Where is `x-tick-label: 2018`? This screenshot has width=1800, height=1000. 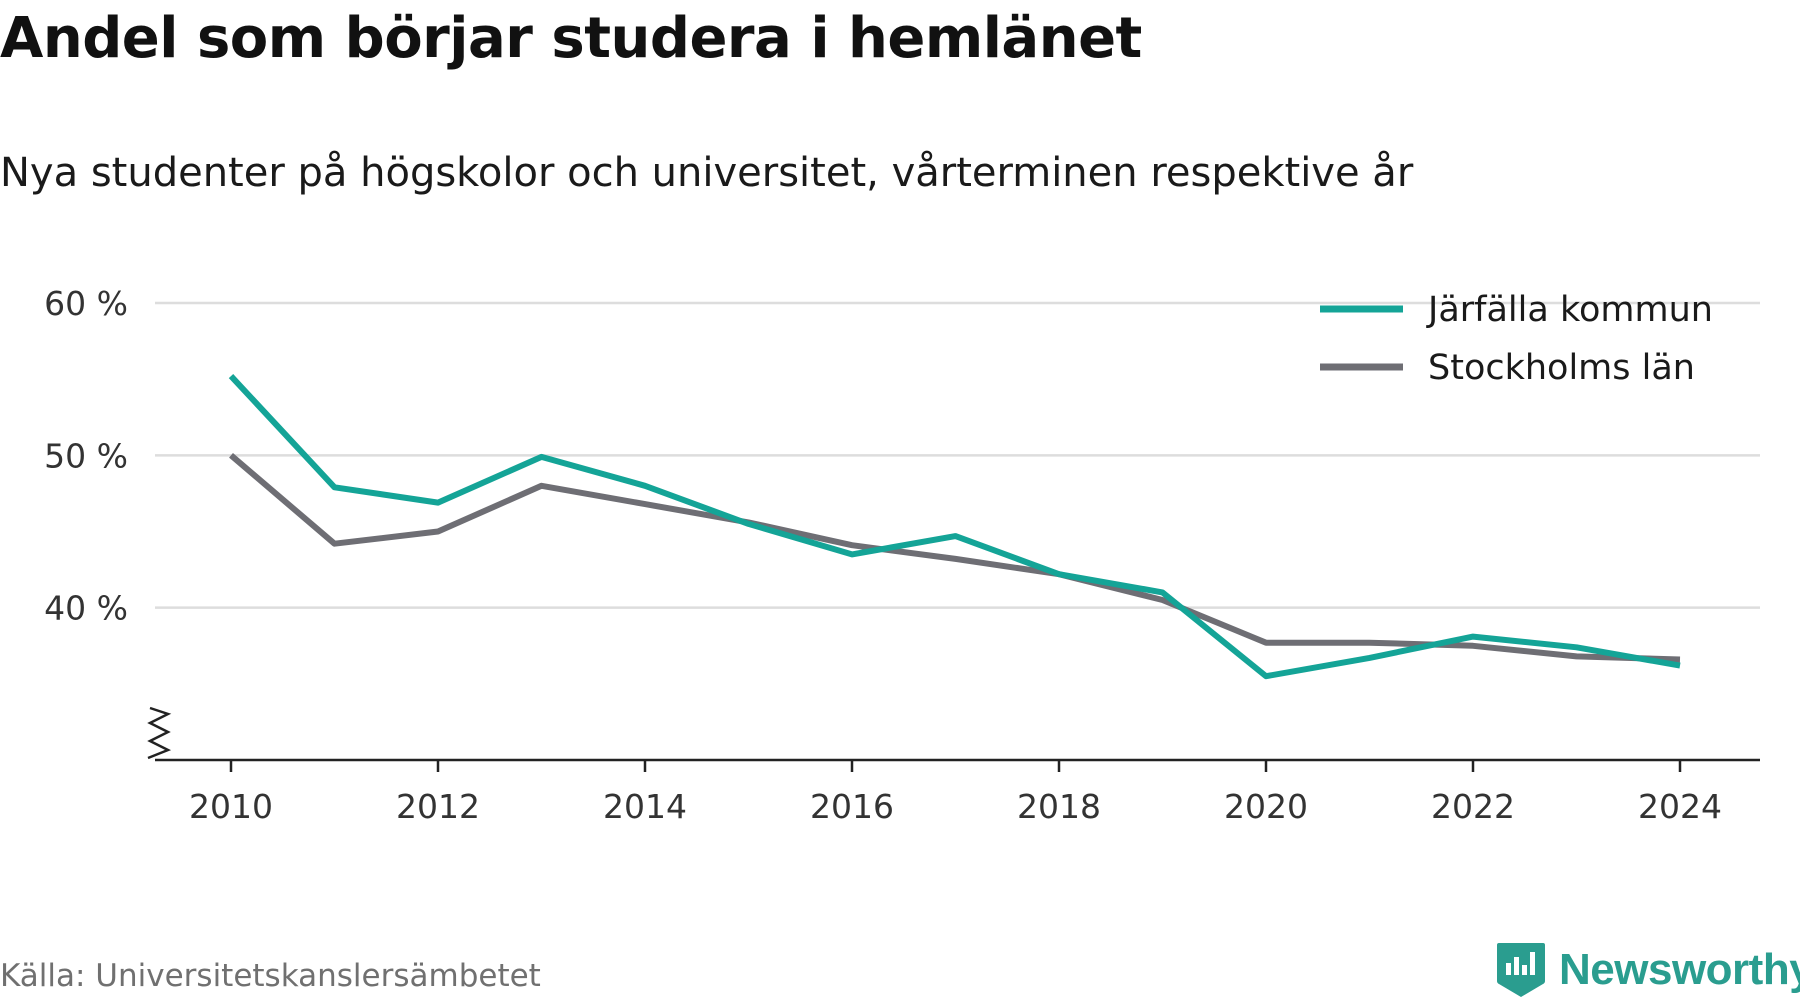 x-tick-label: 2018 is located at coordinates (1059, 806).